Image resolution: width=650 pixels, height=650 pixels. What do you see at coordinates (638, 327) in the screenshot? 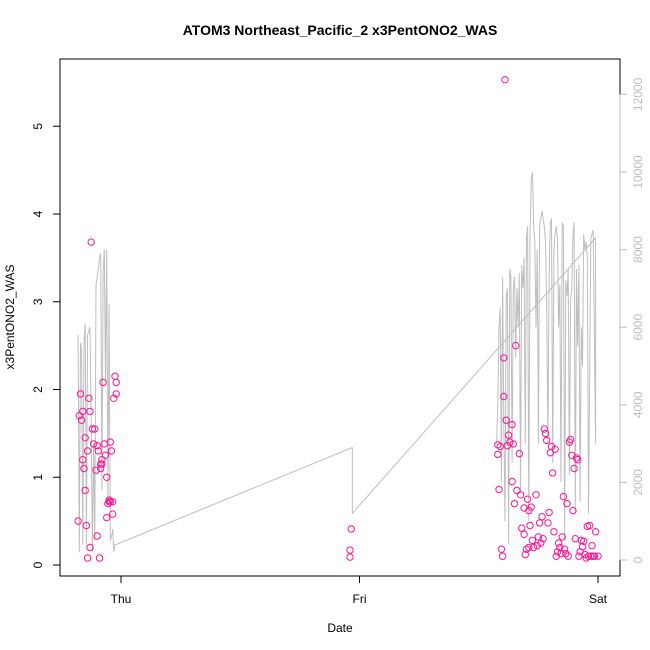
I see `y-tick-label-right: 6000` at bounding box center [638, 327].